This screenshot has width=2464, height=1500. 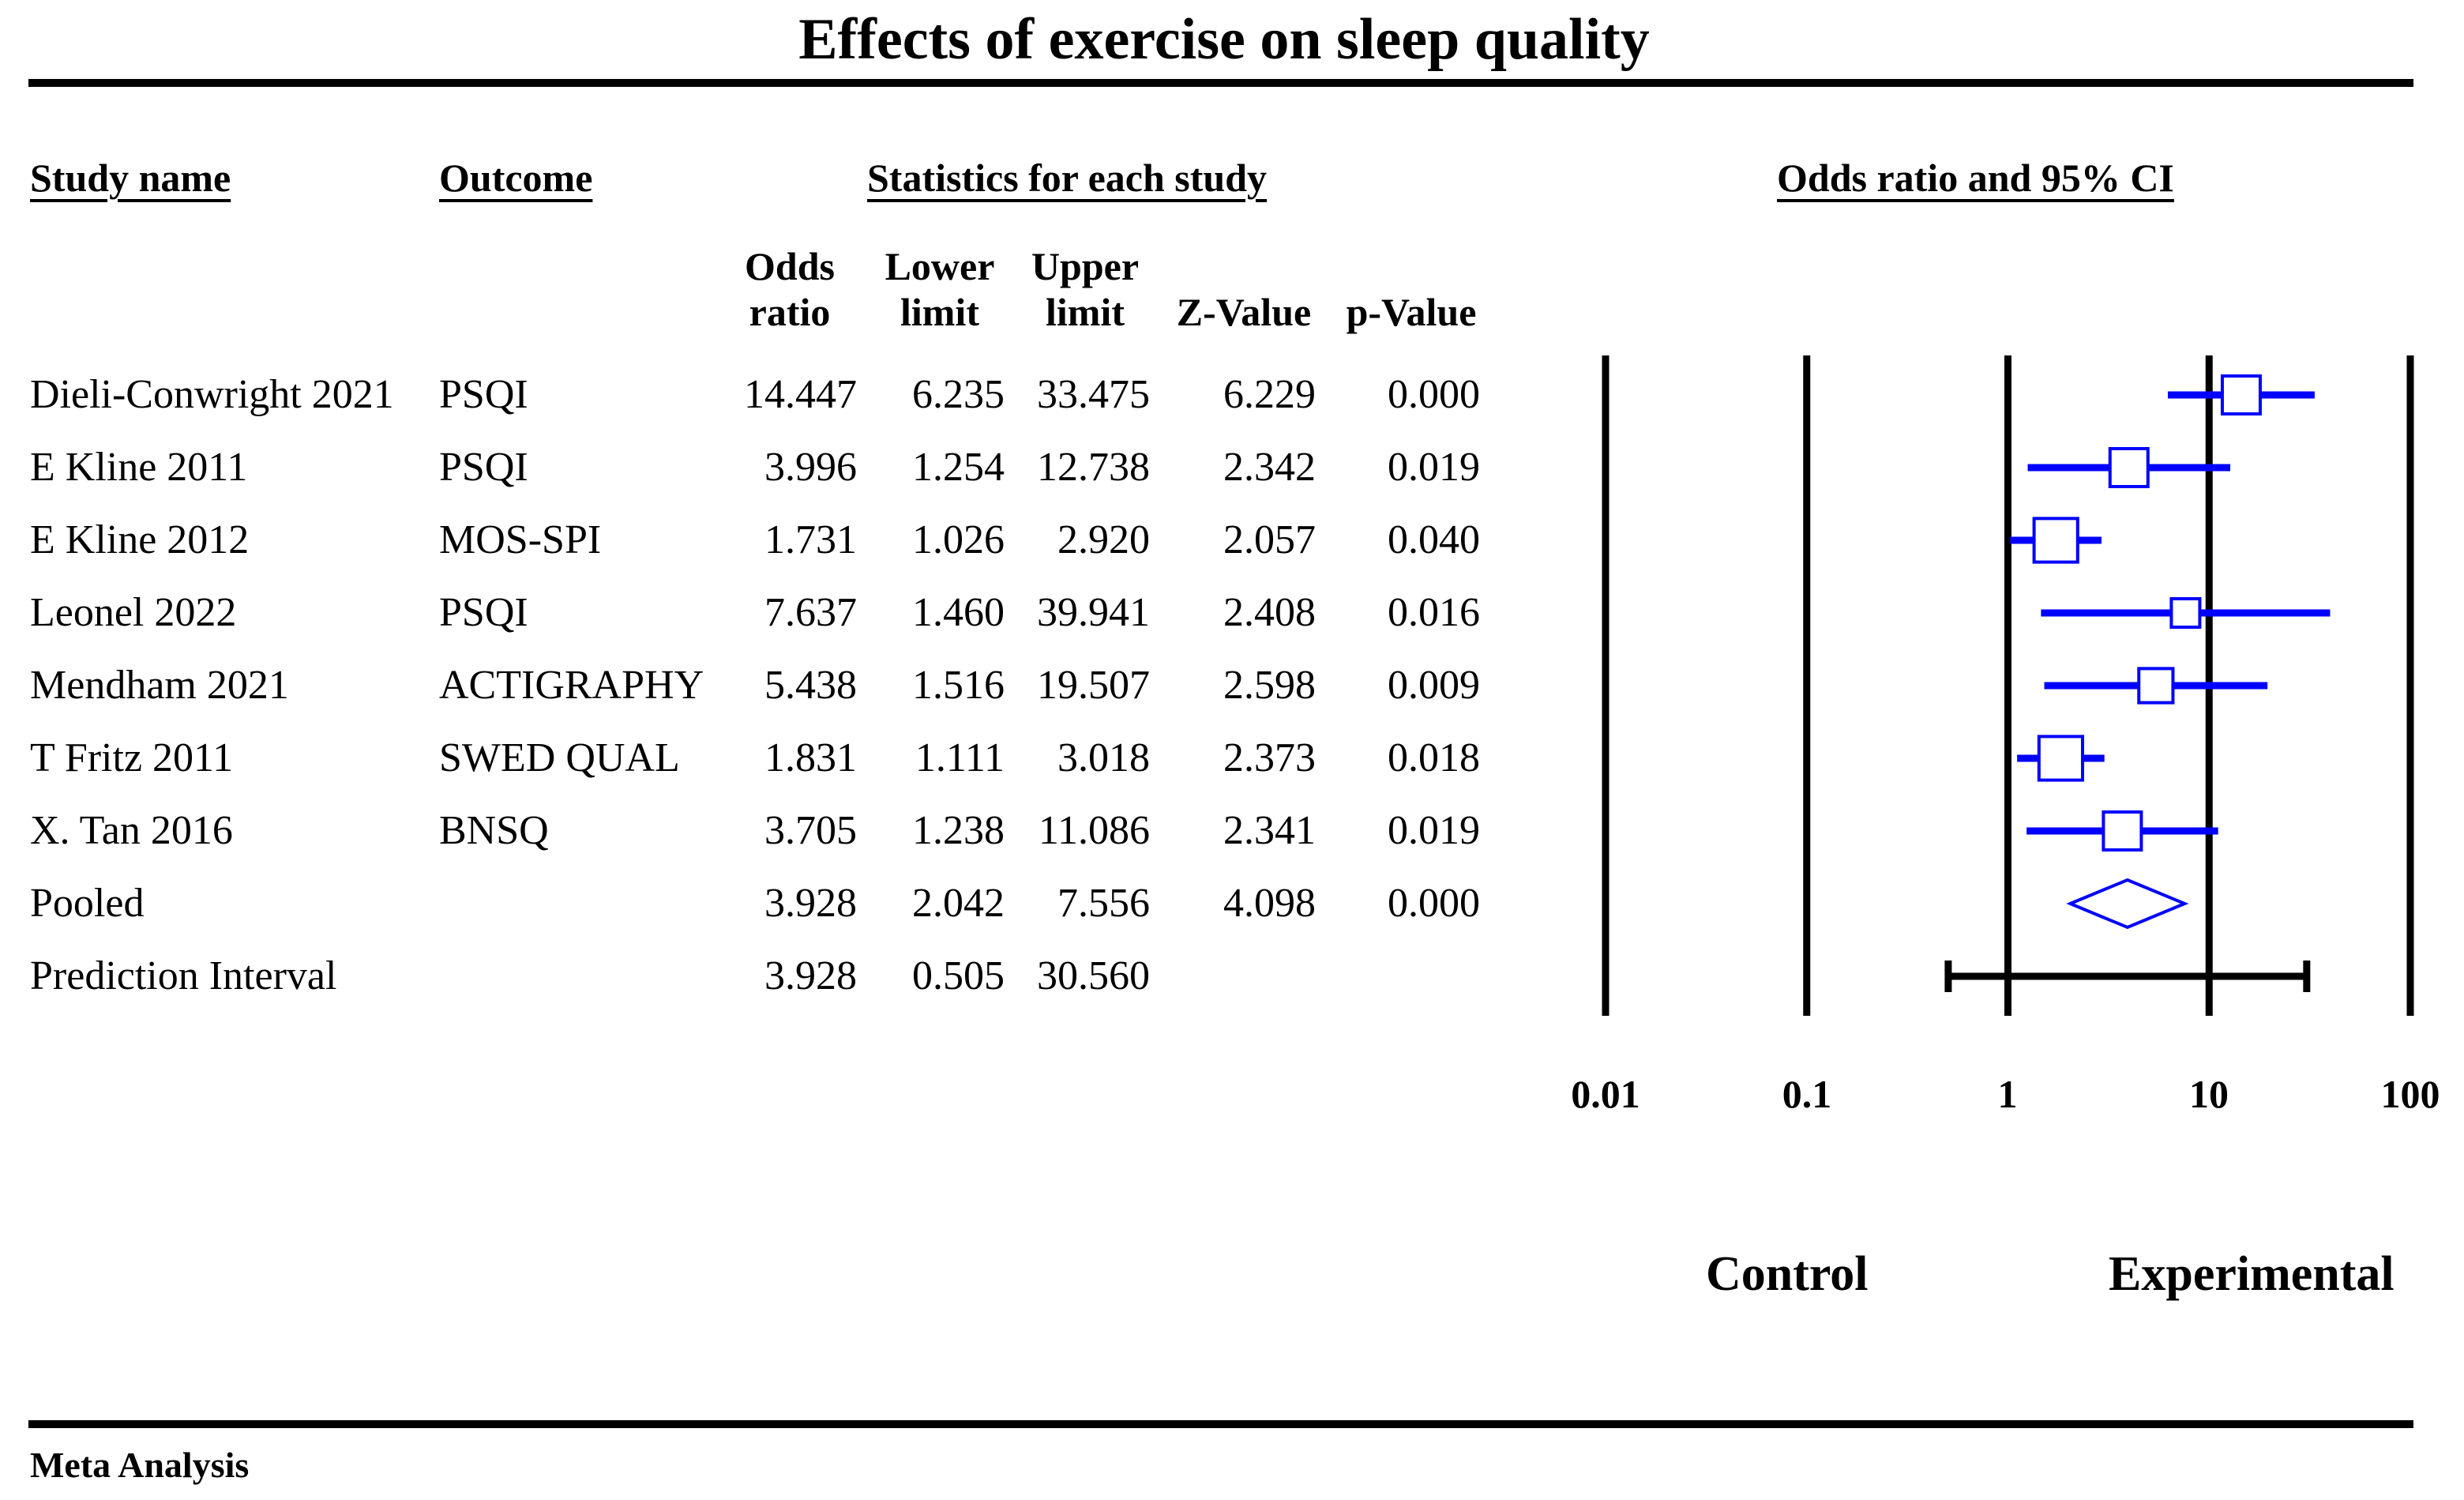 I want to click on top-rule, so click(x=1220, y=83).